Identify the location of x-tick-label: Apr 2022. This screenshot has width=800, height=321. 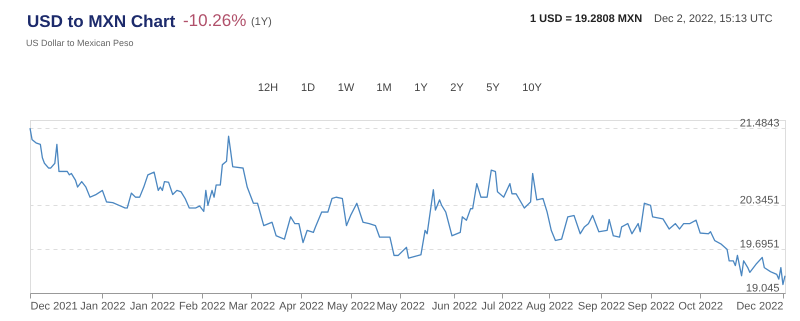
(301, 306).